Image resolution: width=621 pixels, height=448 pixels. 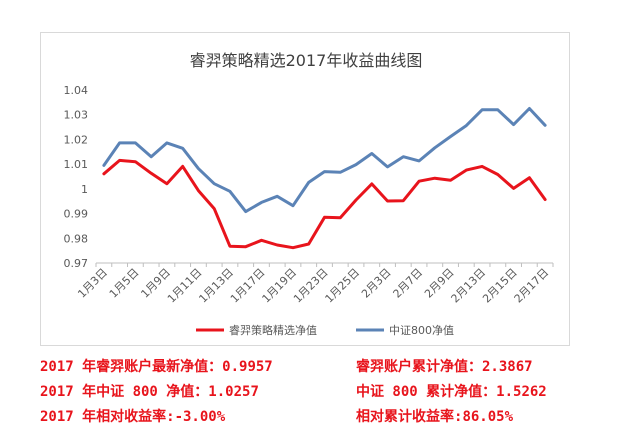 What do you see at coordinates (488, 417) in the screenshot?
I see `summary-value: 86.05%` at bounding box center [488, 417].